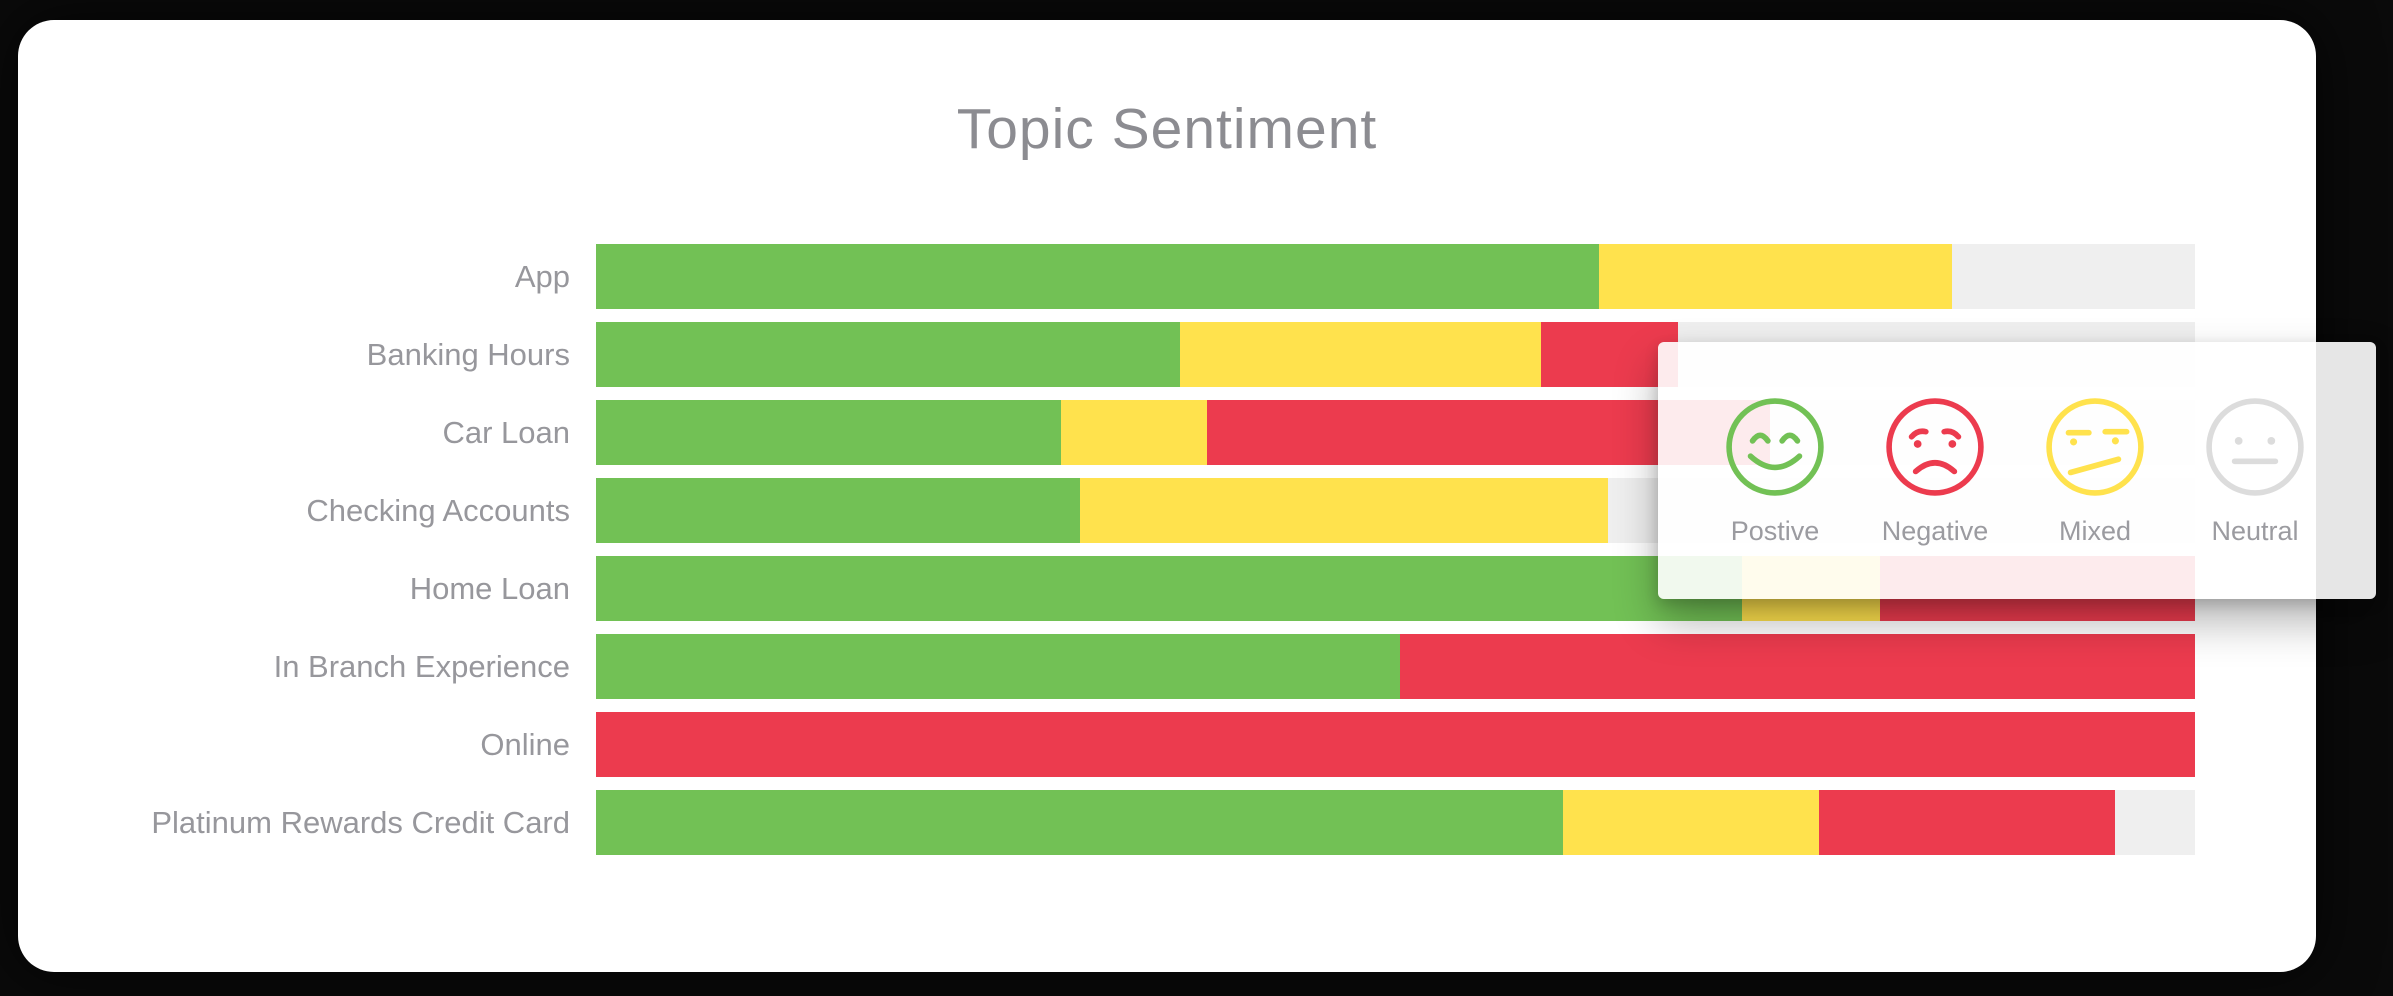 This screenshot has height=996, width=2393. Describe the element at coordinates (506, 432) in the screenshot. I see `row-label: Car Loan` at that location.